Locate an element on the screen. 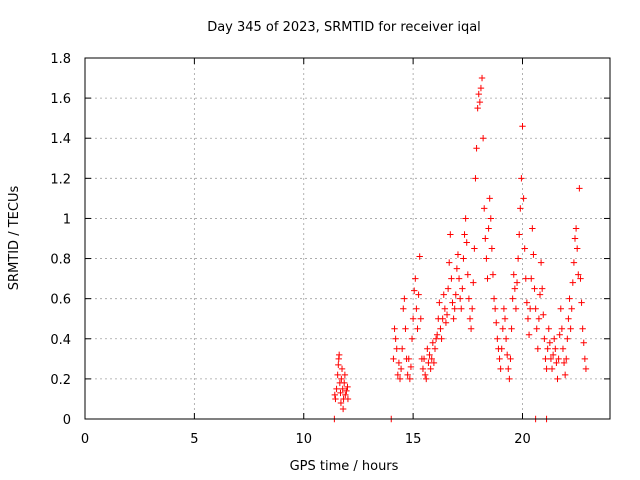  x-tick-label: 0 is located at coordinates (85, 439).